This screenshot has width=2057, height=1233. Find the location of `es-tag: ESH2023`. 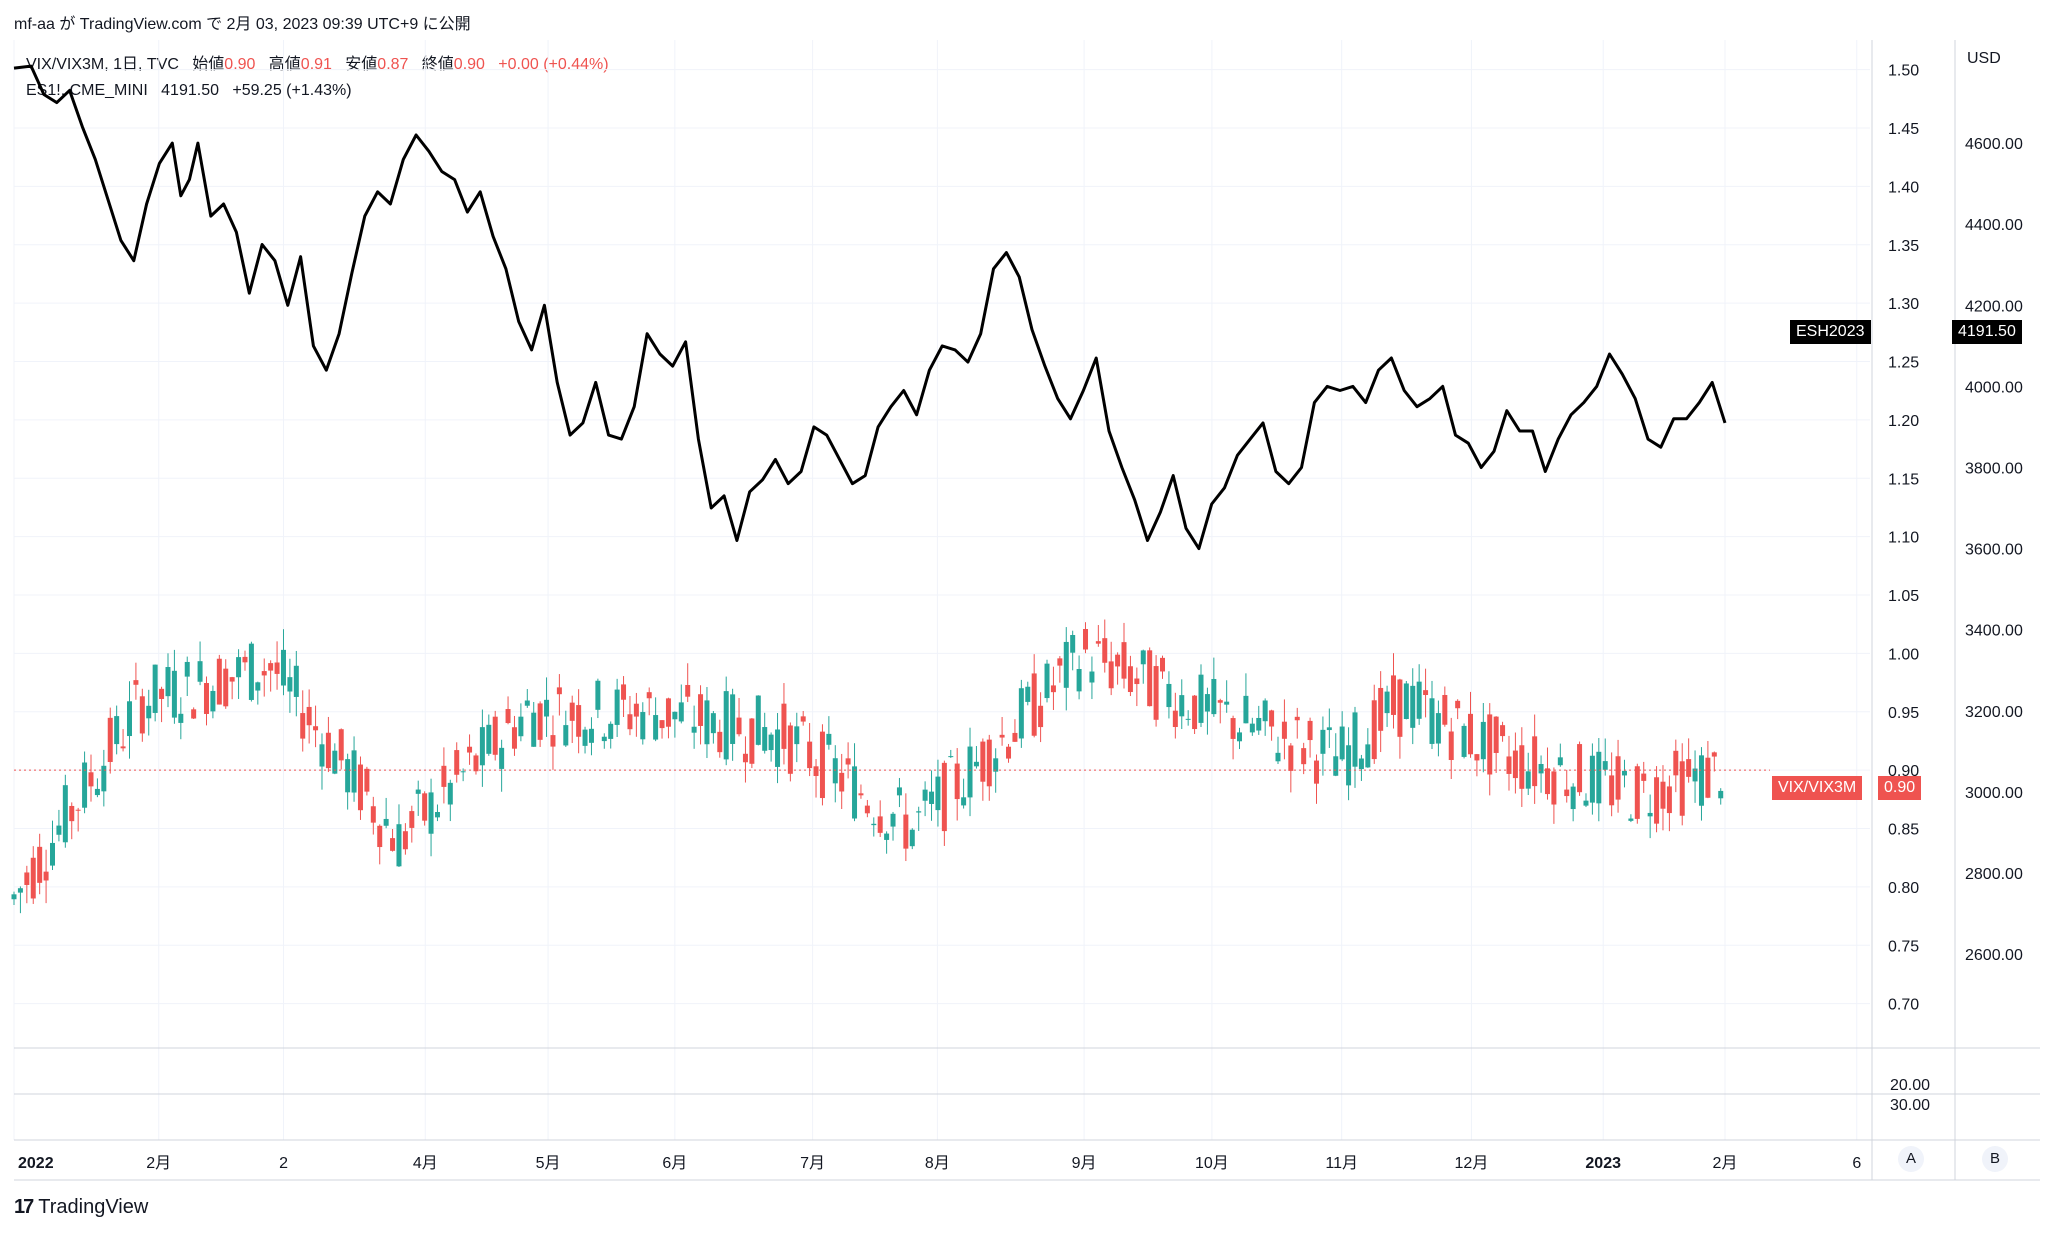

es-tag: ESH2023 is located at coordinates (1830, 332).